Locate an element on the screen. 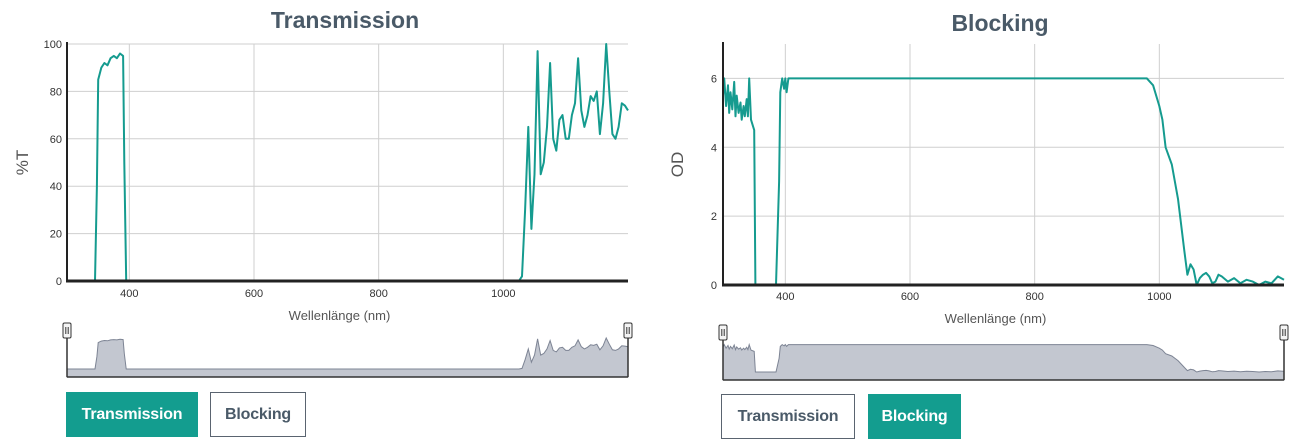  y-tick-labels: 0 2 4 6 is located at coordinates (714, 182).